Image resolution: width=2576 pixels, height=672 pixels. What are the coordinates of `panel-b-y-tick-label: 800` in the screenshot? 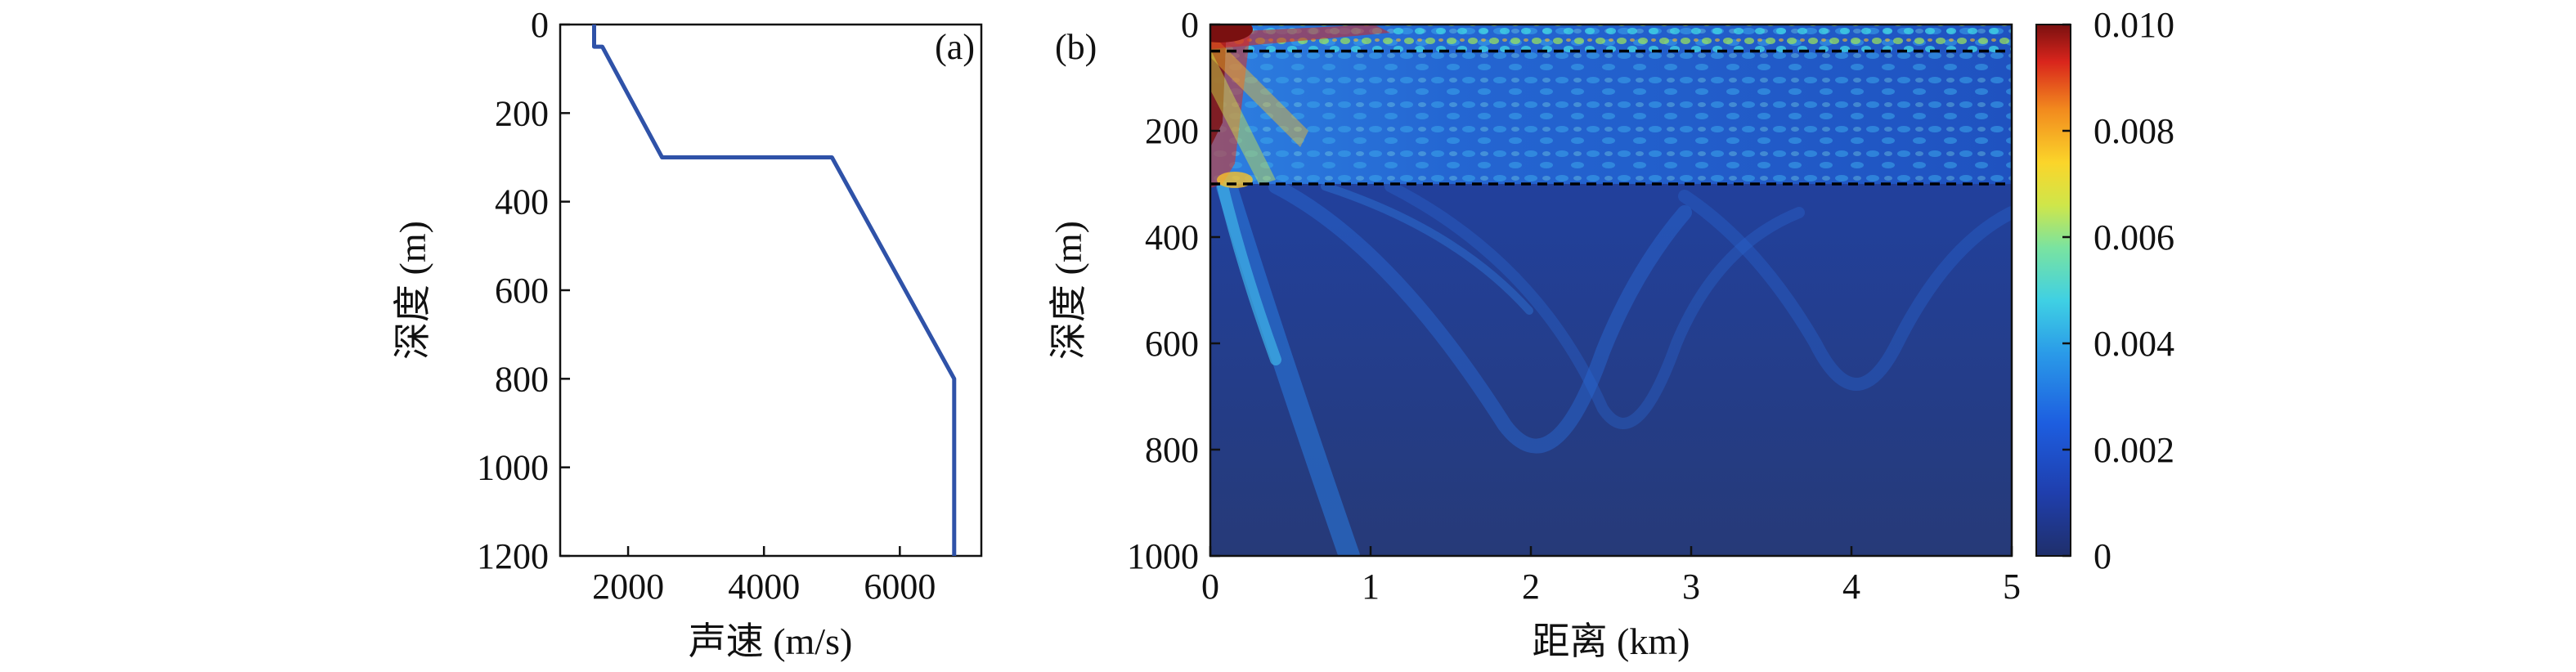 It's located at (1172, 450).